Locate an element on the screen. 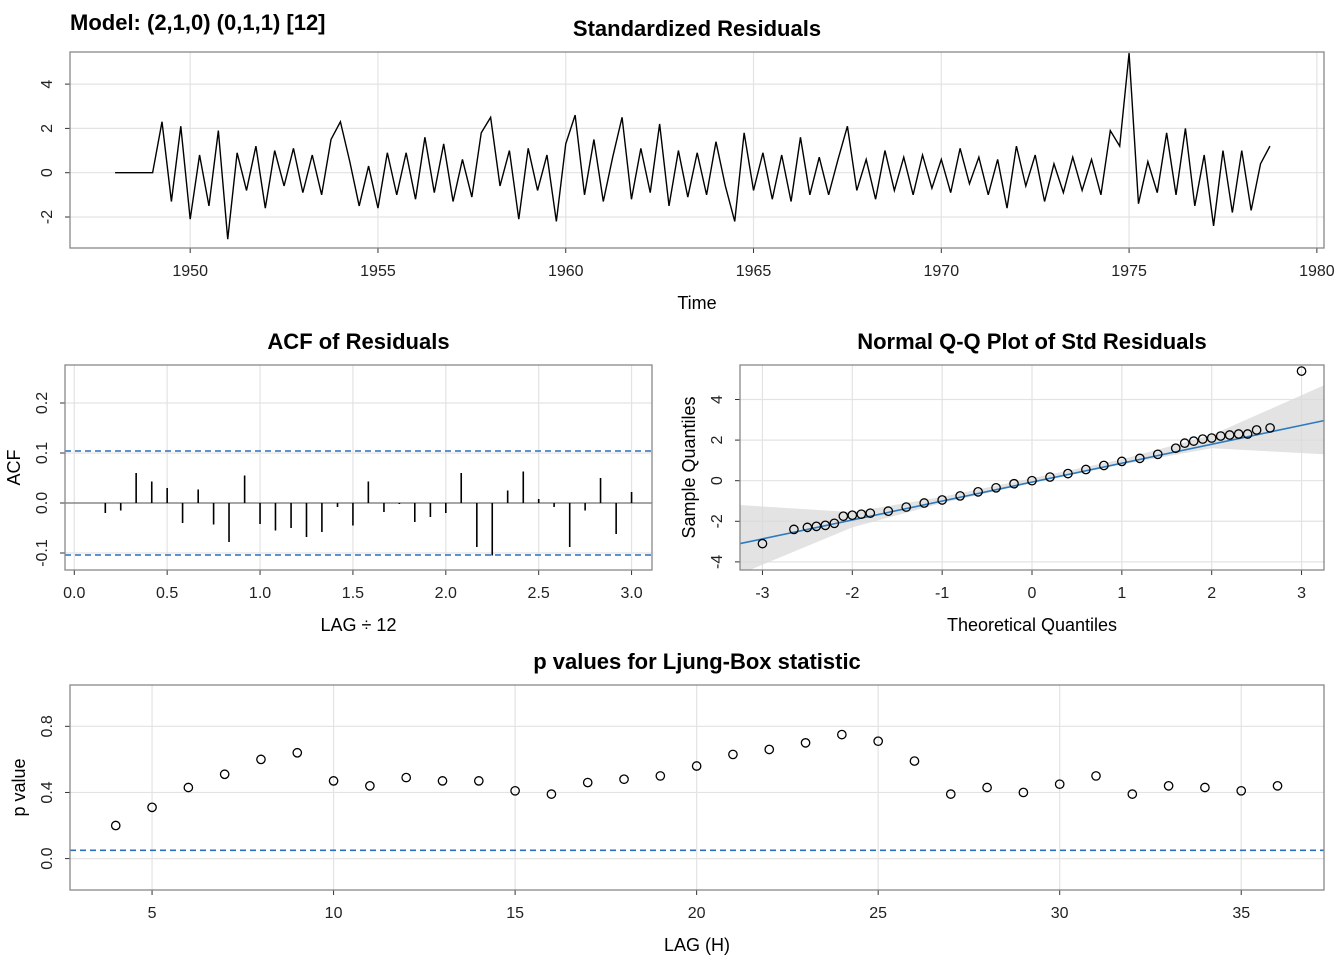  x-tick-label: 35 is located at coordinates (1241, 913).